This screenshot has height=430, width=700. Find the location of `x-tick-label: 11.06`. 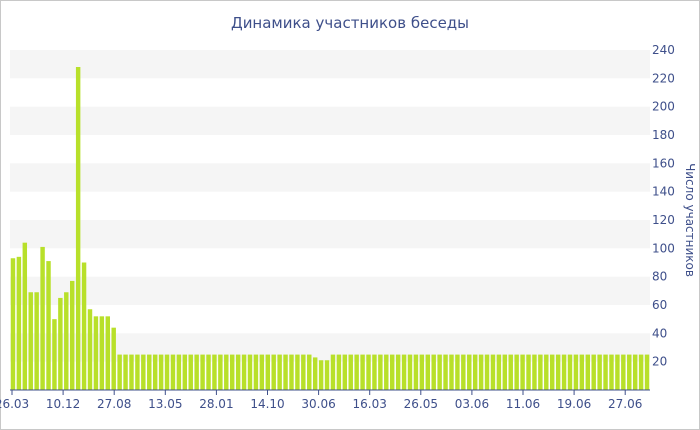

x-tick-label: 11.06 is located at coordinates (523, 404).